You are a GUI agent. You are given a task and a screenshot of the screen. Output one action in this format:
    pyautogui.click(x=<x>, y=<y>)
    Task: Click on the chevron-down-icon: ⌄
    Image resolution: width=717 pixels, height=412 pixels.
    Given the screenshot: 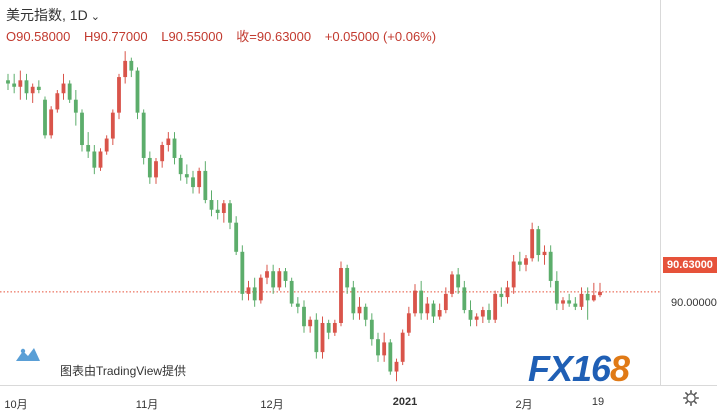 What is the action you would take?
    pyautogui.click(x=95, y=17)
    